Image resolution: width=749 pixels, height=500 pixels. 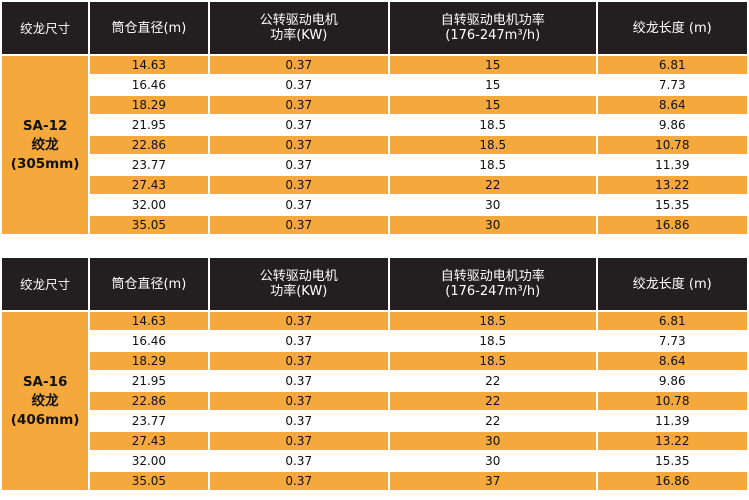 I want to click on table-row: 16.46 0.37 15 7.73, so click(x=374, y=85).